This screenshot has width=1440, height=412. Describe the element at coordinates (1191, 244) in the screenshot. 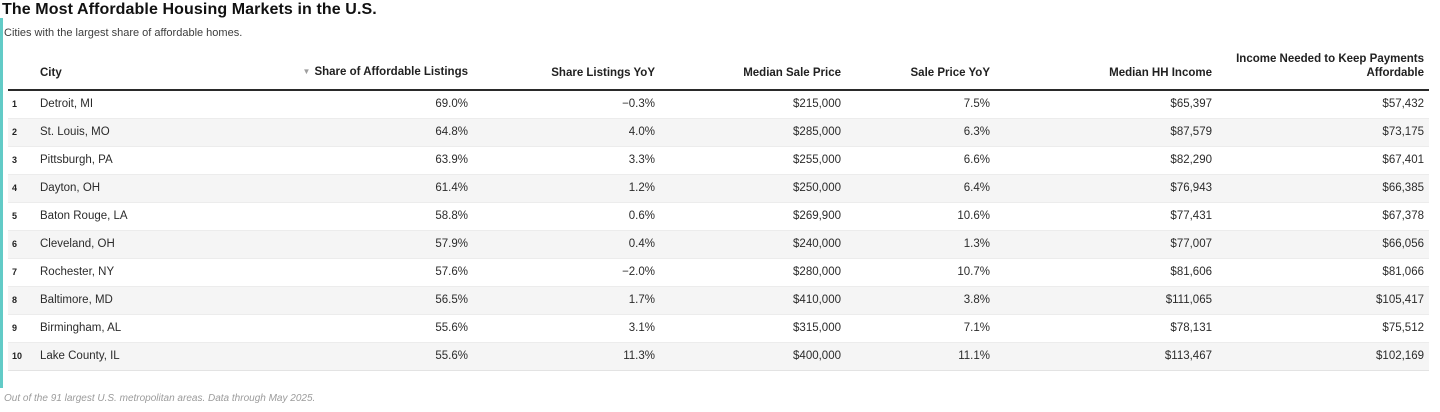

I see `median-hh-income-cell: $77,007` at that location.